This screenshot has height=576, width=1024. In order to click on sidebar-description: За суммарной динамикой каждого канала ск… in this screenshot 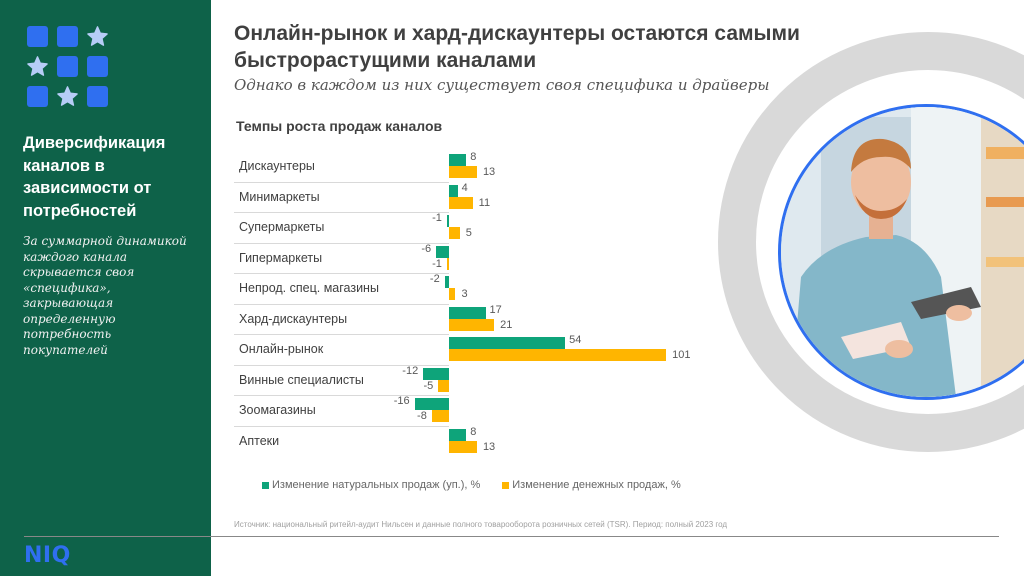, I will do `click(105, 295)`.